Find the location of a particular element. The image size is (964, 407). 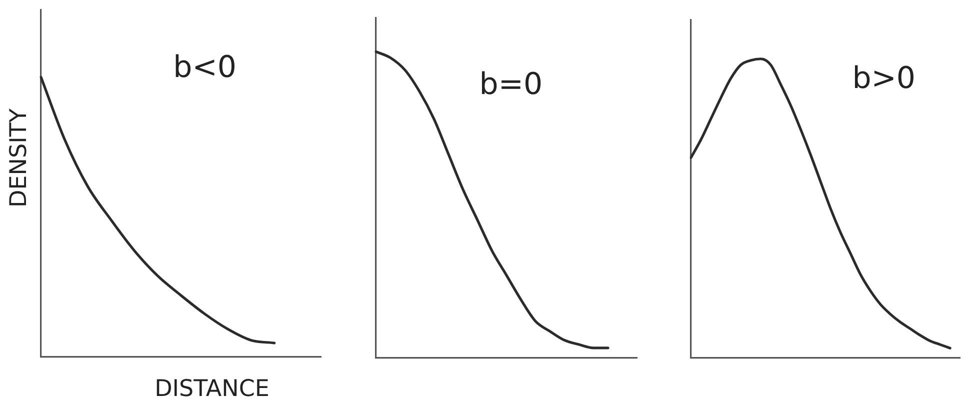

x-axis-title: DISTANCE is located at coordinates (212, 389).